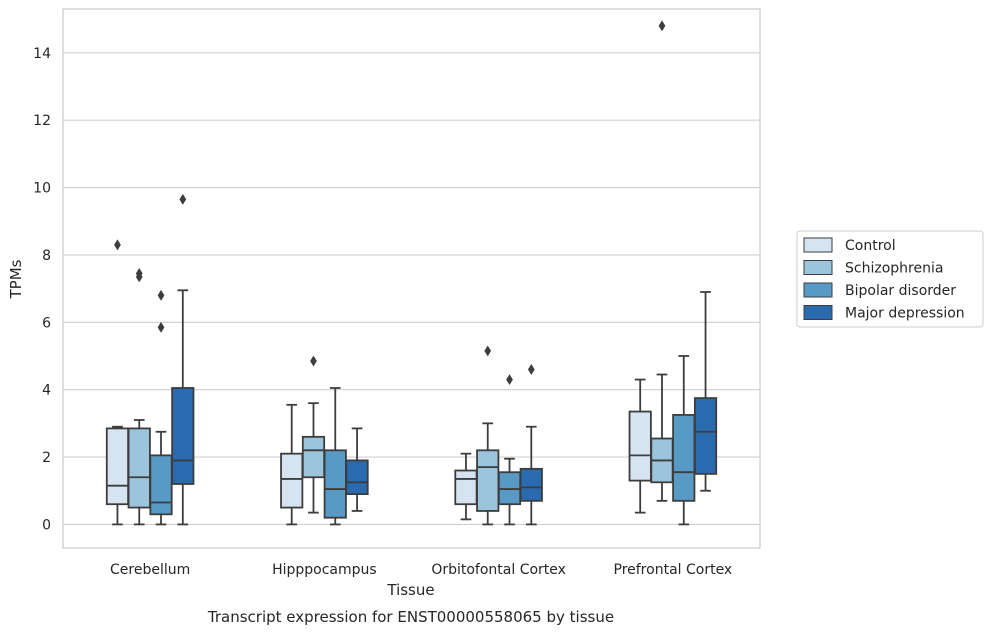 This screenshot has height=634, width=992. I want to click on legend-label: Schizophrenia, so click(894, 269).